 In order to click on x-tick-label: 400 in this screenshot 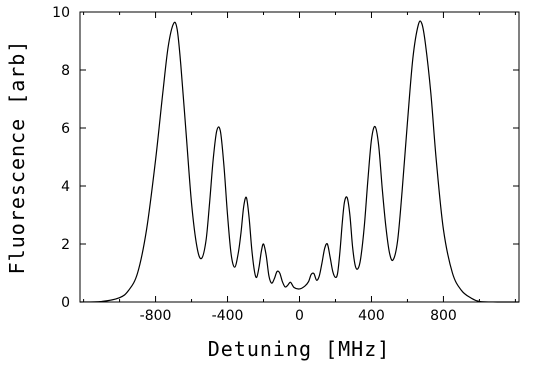, I will do `click(371, 316)`.